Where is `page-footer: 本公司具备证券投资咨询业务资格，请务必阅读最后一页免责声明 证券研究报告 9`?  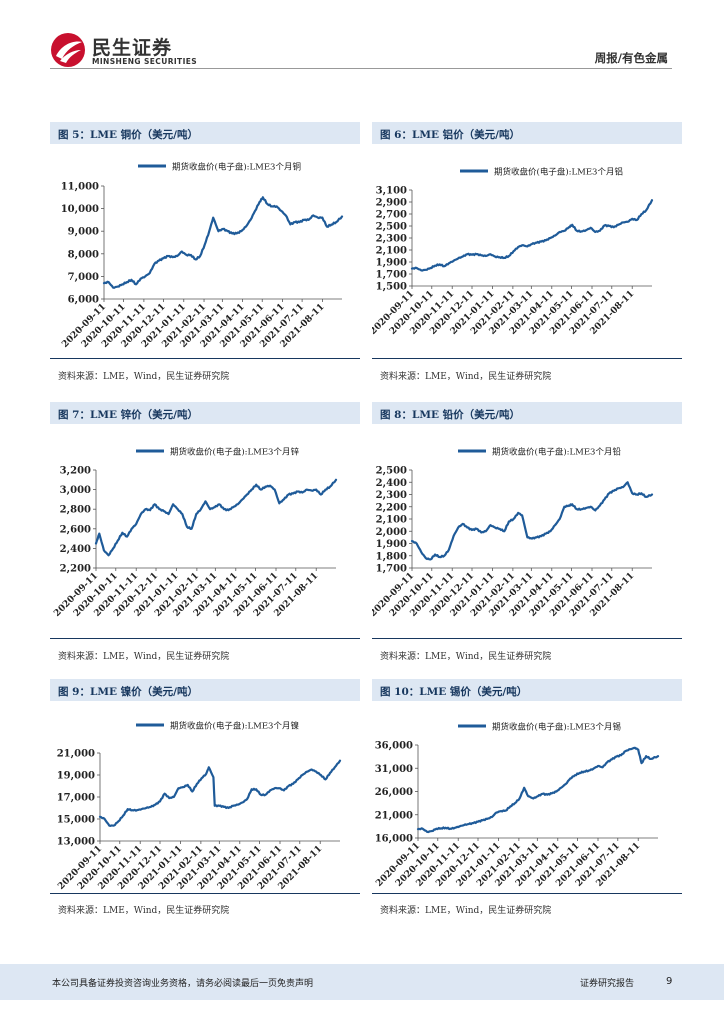
page-footer: 本公司具备证券投资咨询业务资格，请务必阅读最后一页免责声明 证券研究报告 9 is located at coordinates (362, 982).